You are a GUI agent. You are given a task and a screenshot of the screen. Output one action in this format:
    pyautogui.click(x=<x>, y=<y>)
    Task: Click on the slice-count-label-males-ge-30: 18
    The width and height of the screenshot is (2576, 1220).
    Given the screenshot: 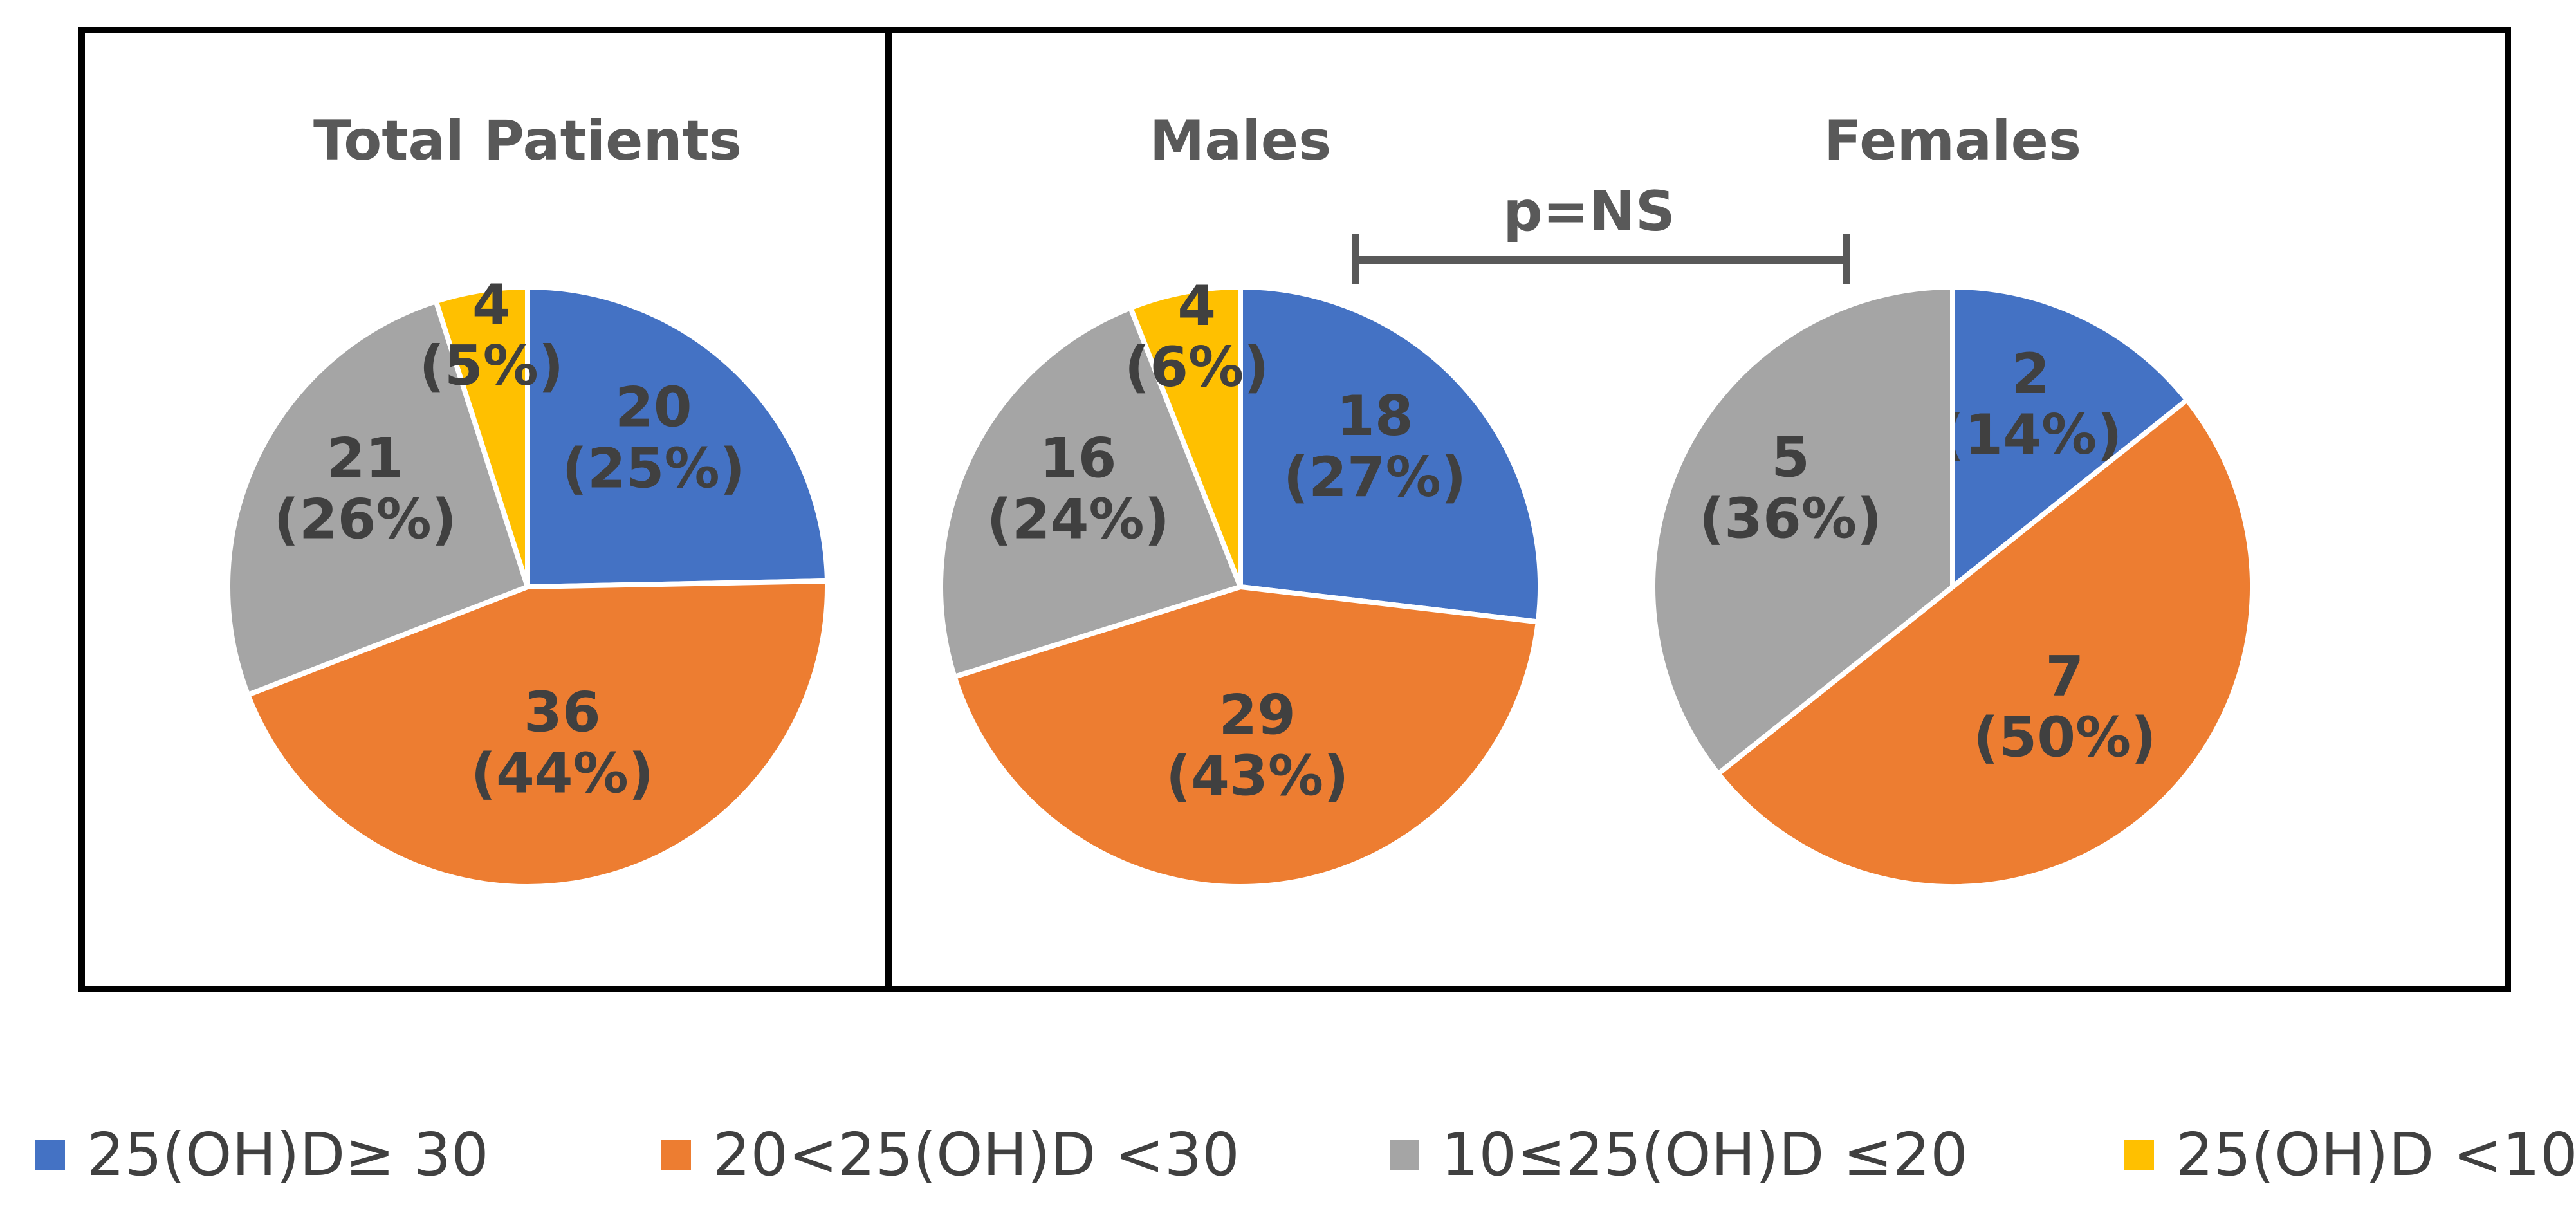 What is the action you would take?
    pyautogui.click(x=1374, y=416)
    